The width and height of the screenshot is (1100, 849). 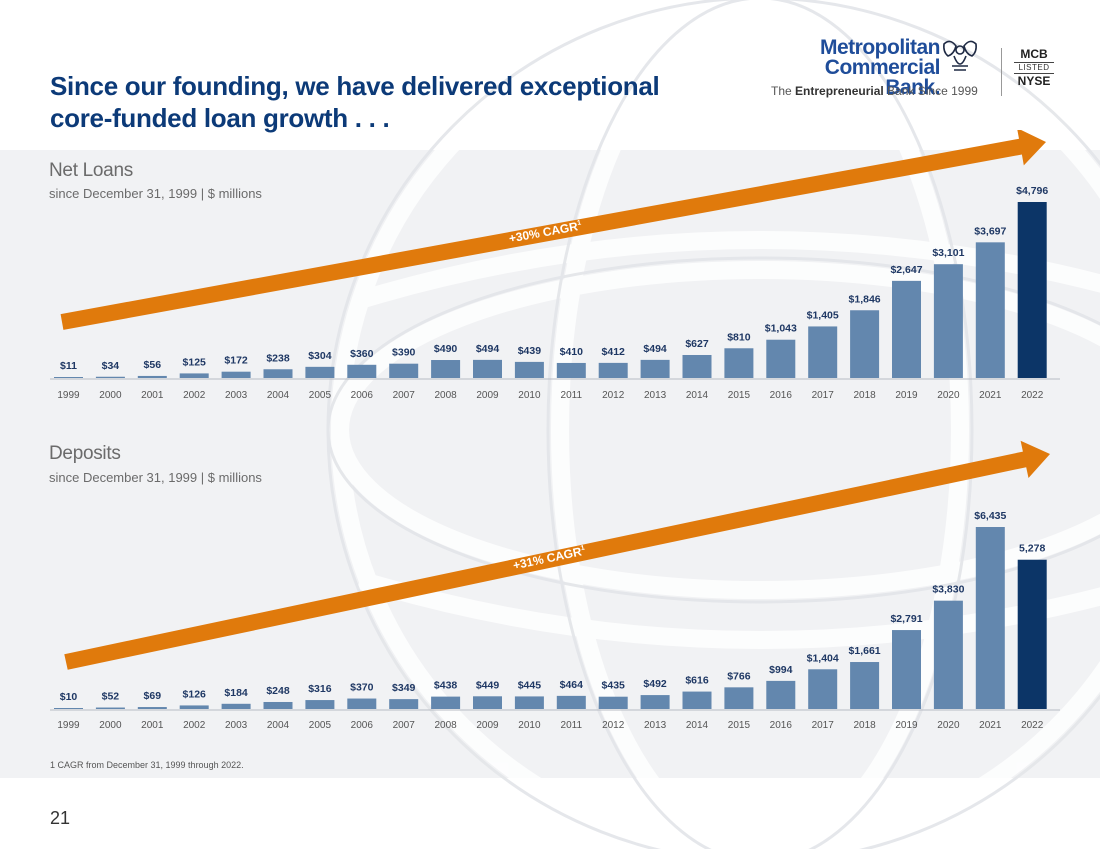 I want to click on bar-2000, so click(x=110, y=377).